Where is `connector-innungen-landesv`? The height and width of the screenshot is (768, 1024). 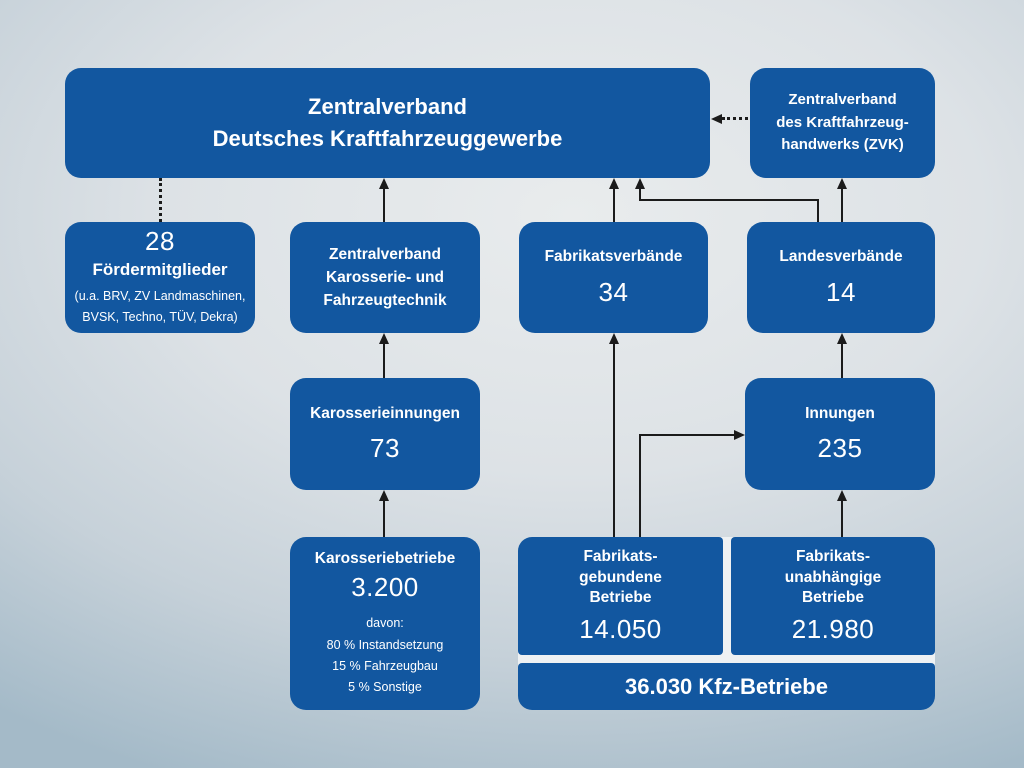 connector-innungen-landesv is located at coordinates (842, 360).